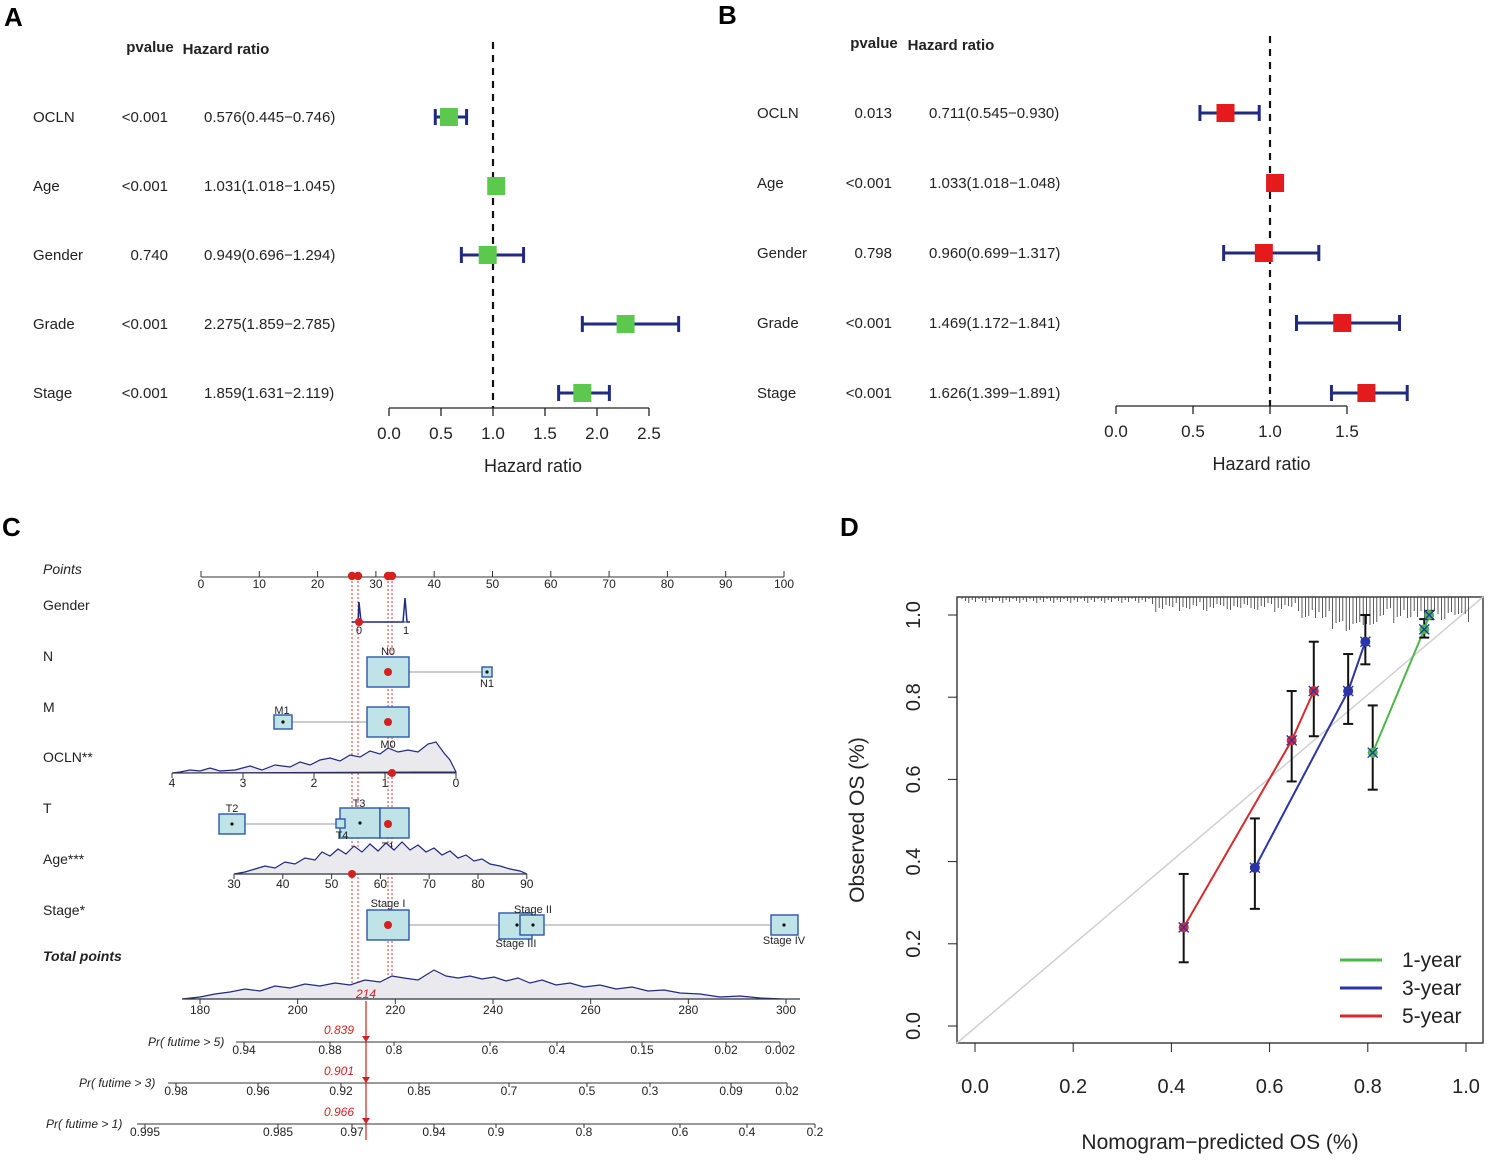 This screenshot has width=1494, height=1170. Describe the element at coordinates (441, 433) in the screenshot. I see `x-tick-label: 0.5` at that location.